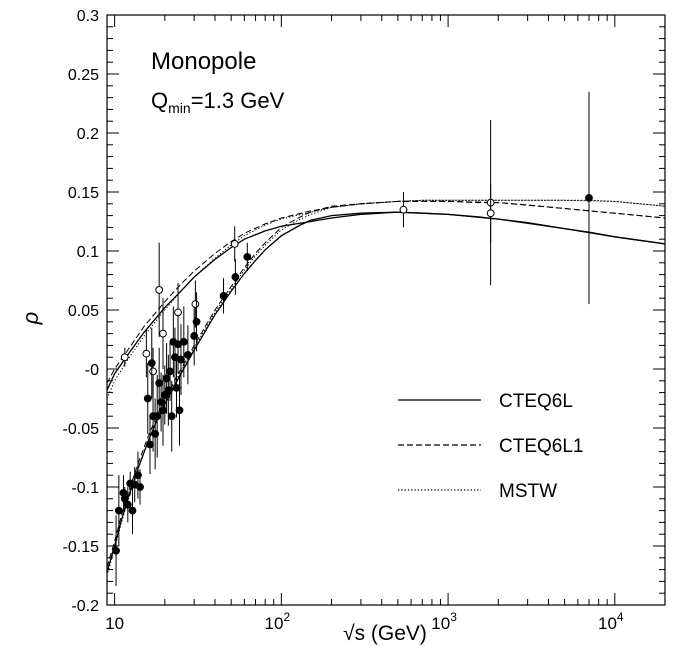  Describe the element at coordinates (83, 193) in the screenshot. I see `y-tick-label: 0.15` at that location.